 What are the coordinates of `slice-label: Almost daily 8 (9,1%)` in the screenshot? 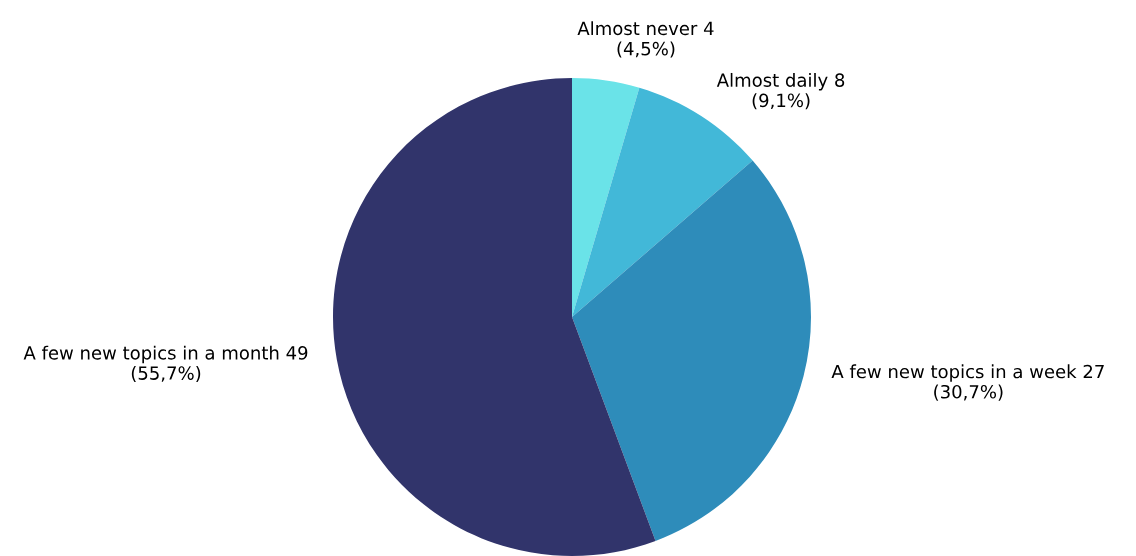 It's located at (780, 91).